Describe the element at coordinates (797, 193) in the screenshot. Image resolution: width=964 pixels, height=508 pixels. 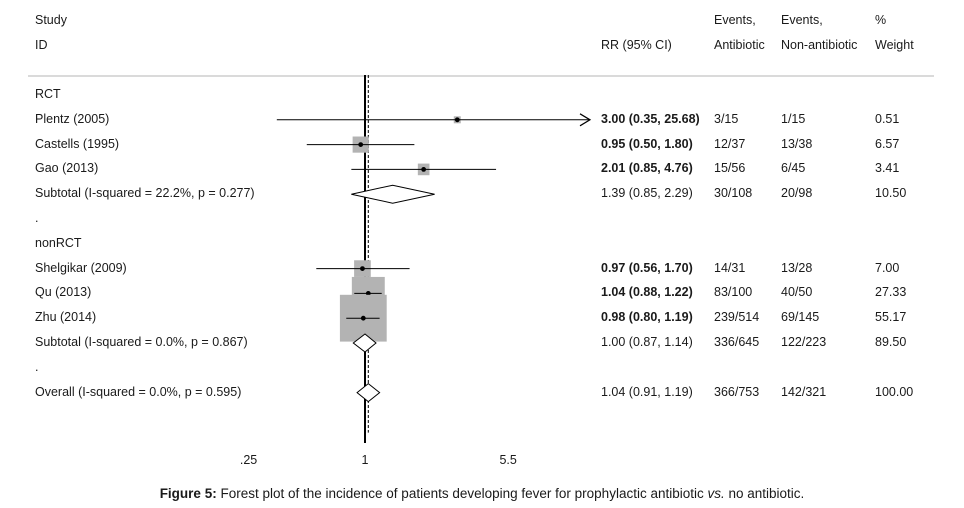
I see `row-events-nonantibiotic-subtotal-i-squared-22-2-p-0-277: 20/98` at that location.